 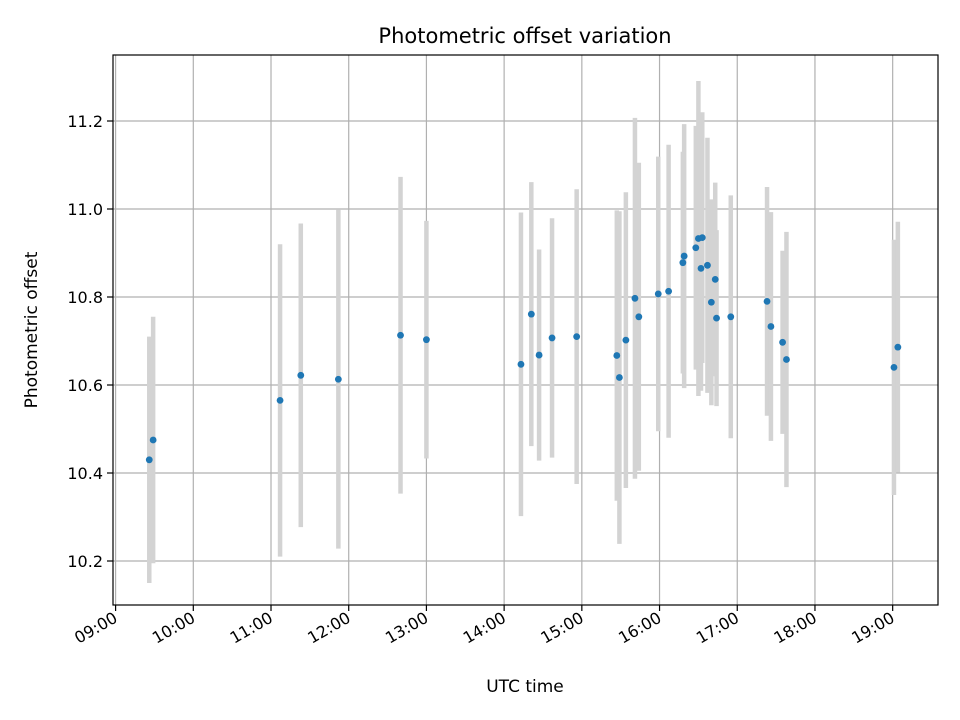 I want to click on y-tick-label: 10.2, so click(x=85, y=561).